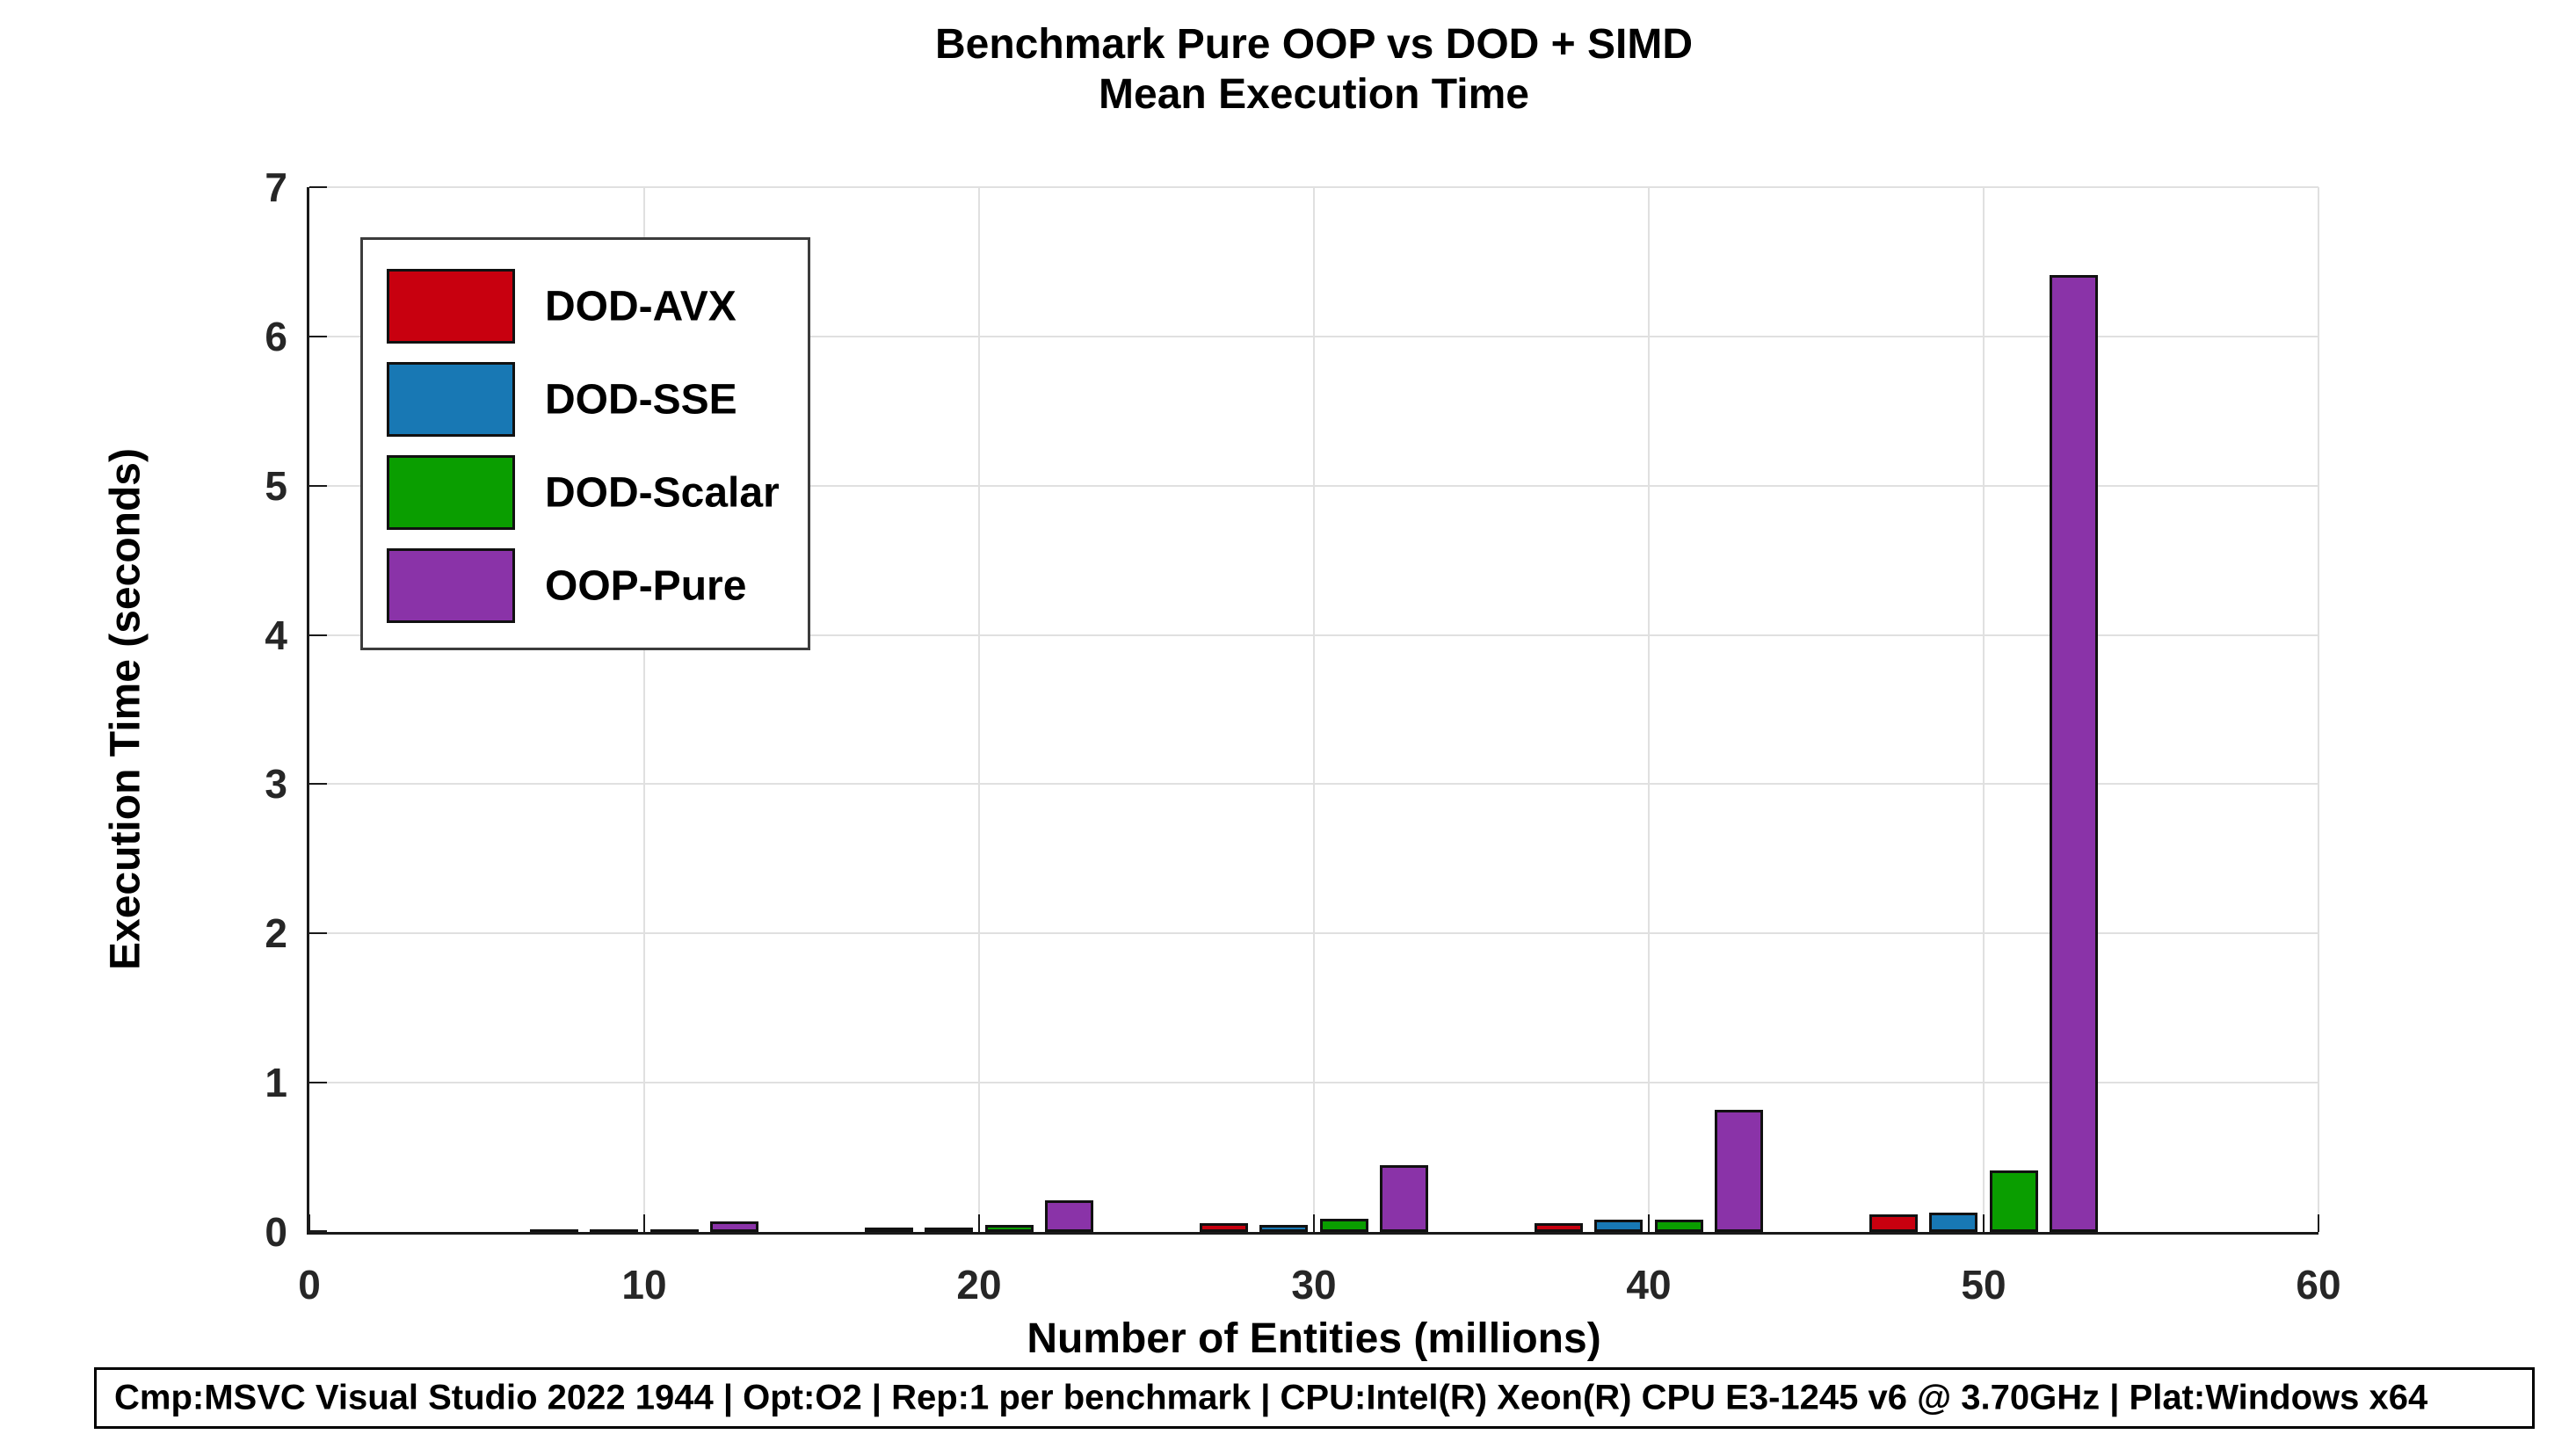  Describe the element at coordinates (276, 187) in the screenshot. I see `y-tick-label-7: 7` at that location.